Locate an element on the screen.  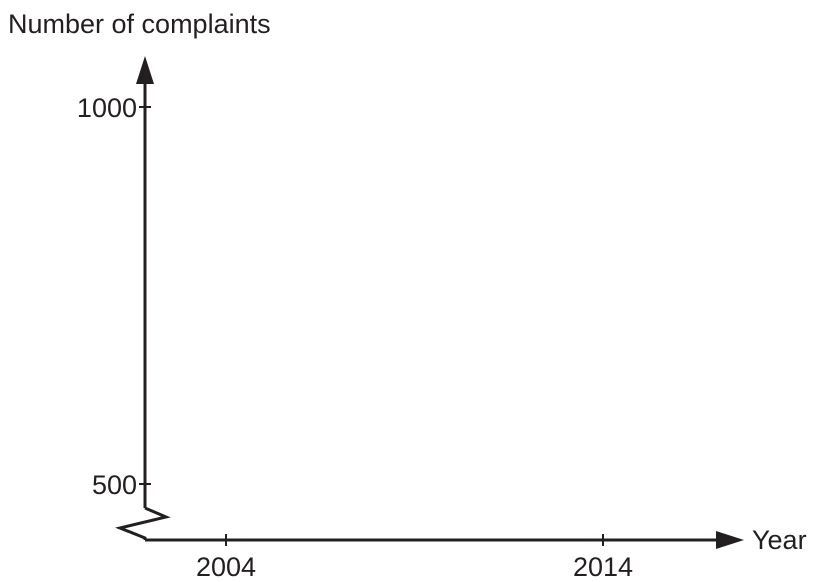
x-axis-label: Year is located at coordinates (779, 540).